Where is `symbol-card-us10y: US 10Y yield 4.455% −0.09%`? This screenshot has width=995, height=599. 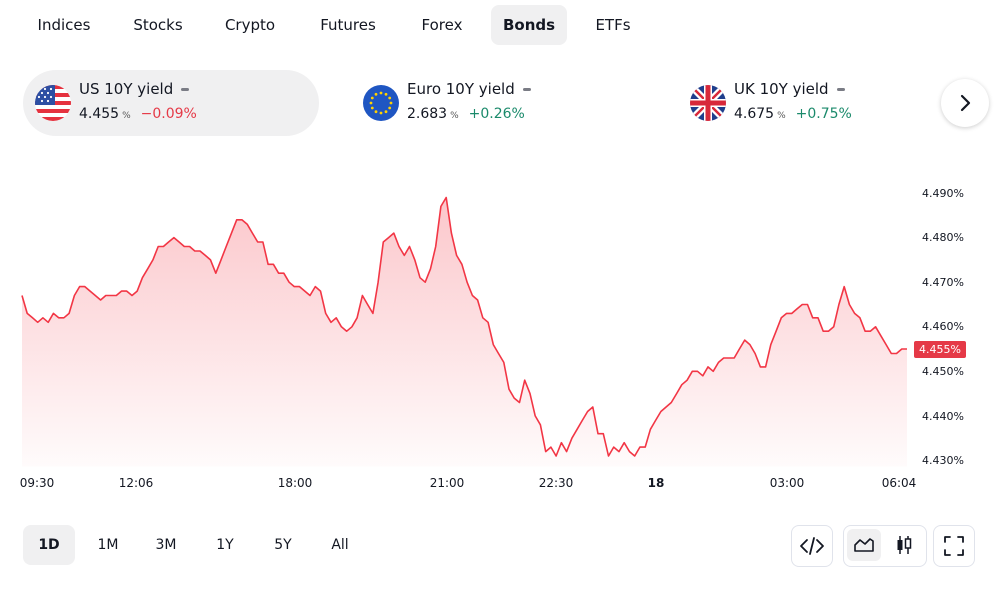 symbol-card-us10y: US 10Y yield 4.455% −0.09% is located at coordinates (171, 103).